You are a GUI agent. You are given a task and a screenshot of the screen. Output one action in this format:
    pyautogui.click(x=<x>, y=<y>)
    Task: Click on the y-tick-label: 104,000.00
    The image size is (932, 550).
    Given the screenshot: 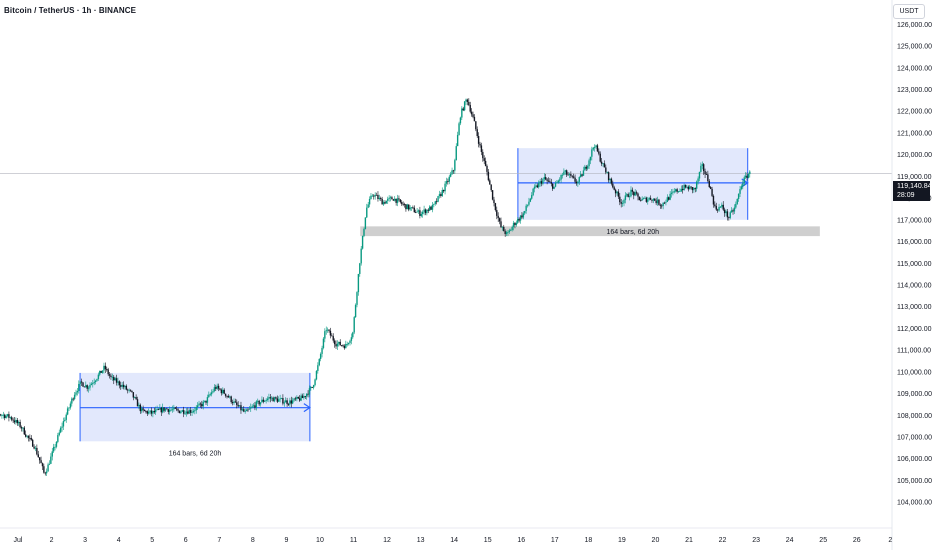 What is the action you would take?
    pyautogui.click(x=914, y=503)
    